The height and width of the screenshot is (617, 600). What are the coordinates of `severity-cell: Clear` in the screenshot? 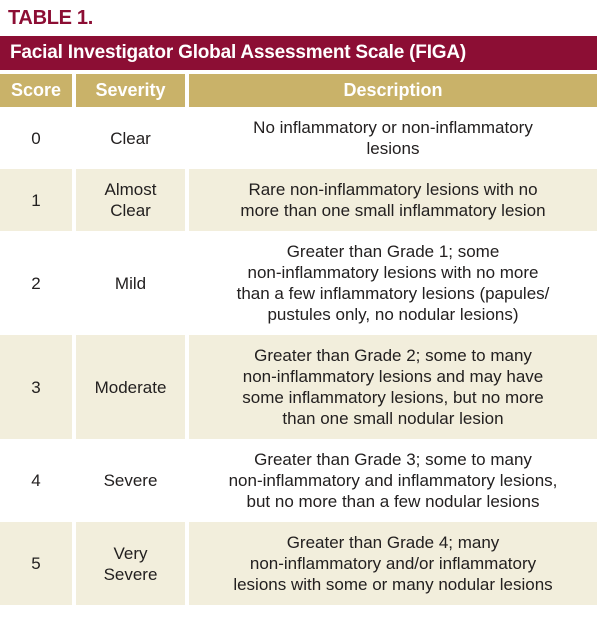 It's located at (130, 138).